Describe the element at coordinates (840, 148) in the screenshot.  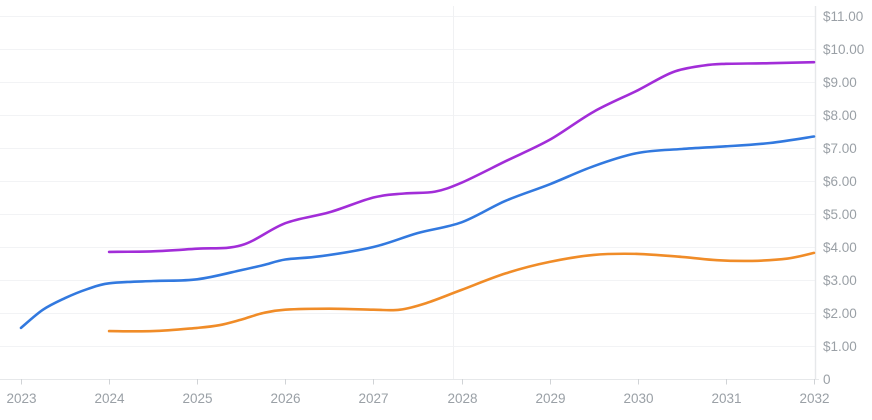
I see `y-axis-label: $7.00` at that location.